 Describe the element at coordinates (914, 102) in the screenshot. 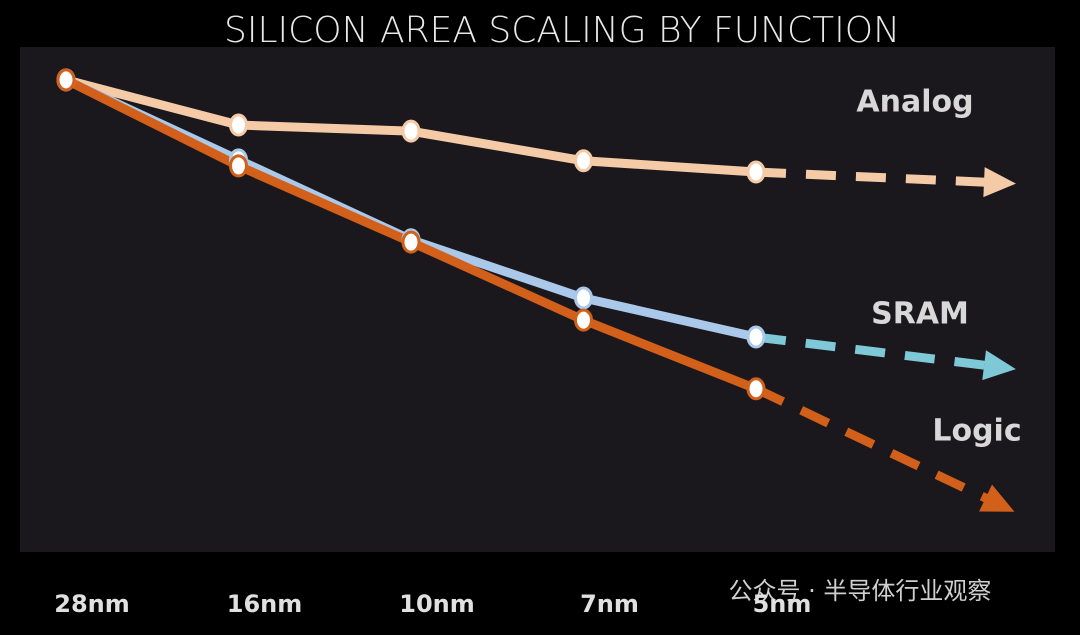

I see `legend-label: Analog` at that location.